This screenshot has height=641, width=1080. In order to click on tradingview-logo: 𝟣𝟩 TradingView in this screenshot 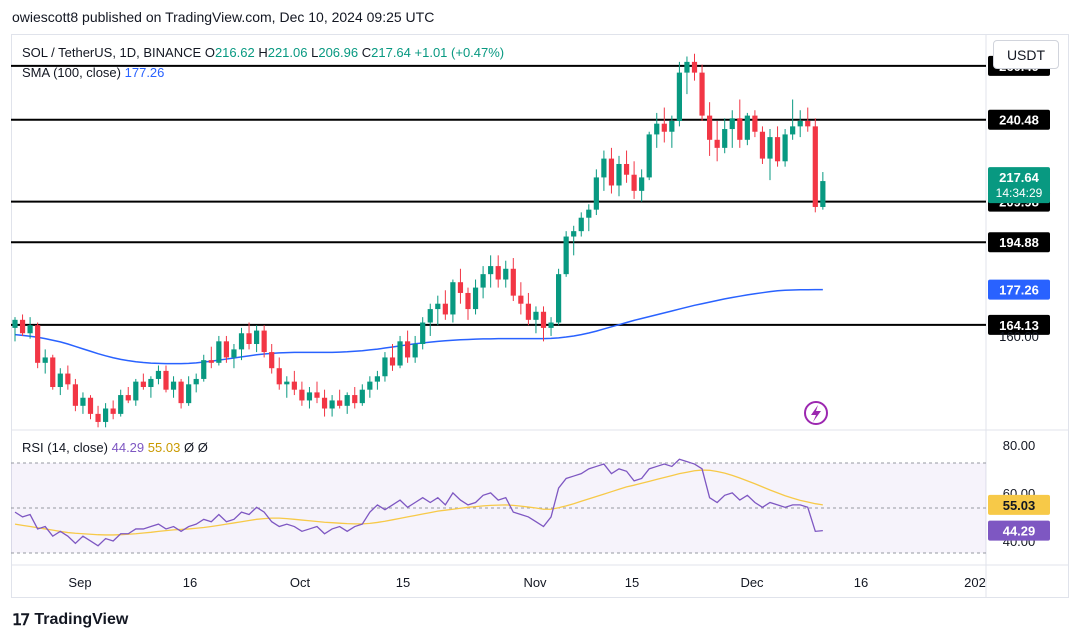, I will do `click(70, 620)`.